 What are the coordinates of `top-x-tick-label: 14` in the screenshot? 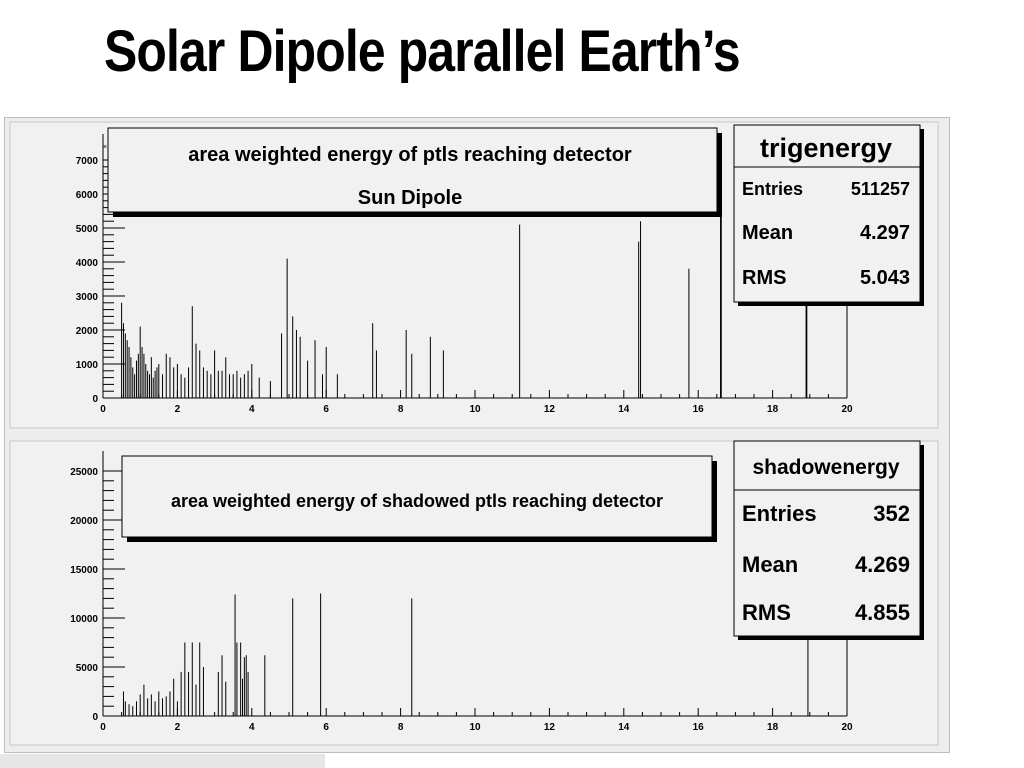 It's located at (624, 409).